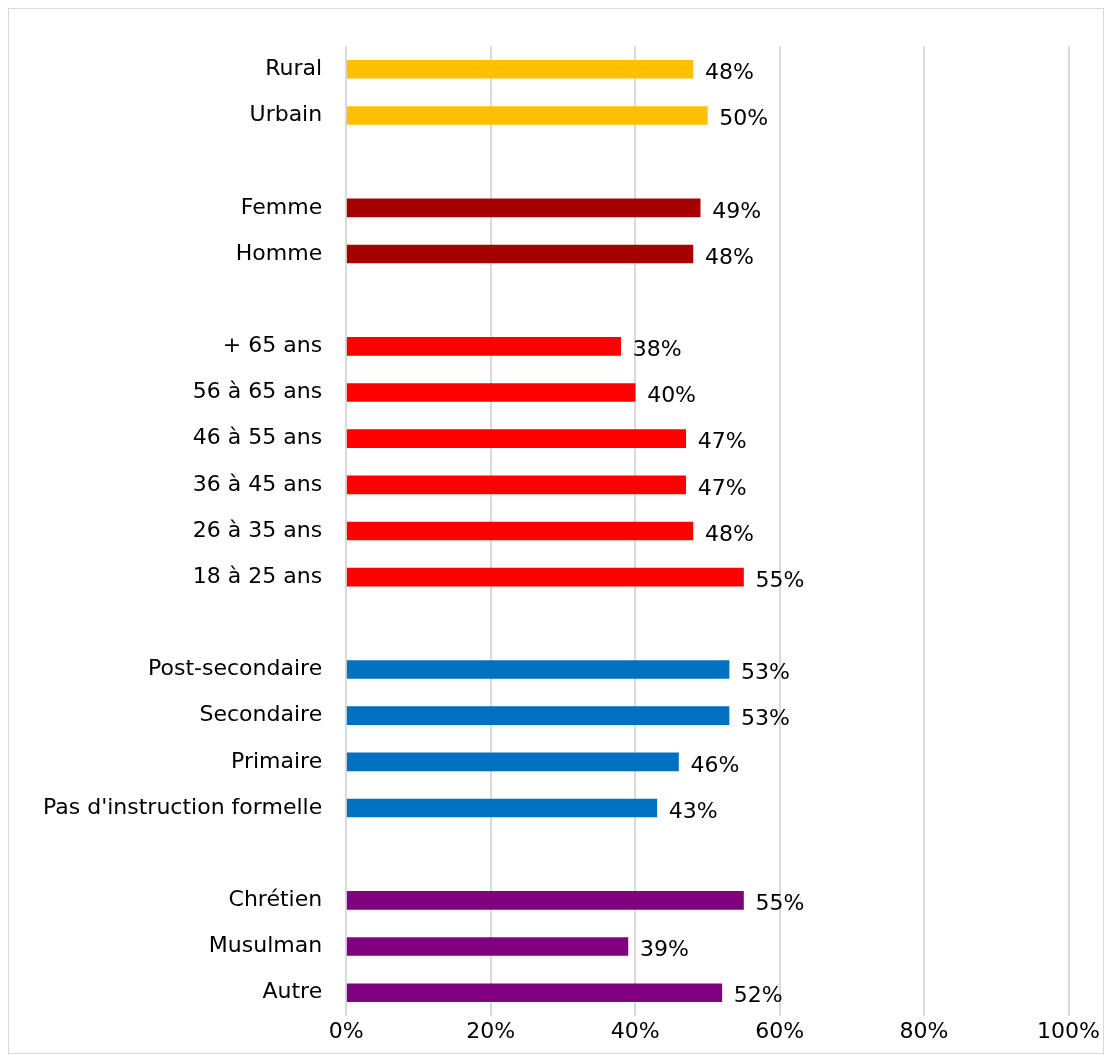  I want to click on y-tick-label: Homme, so click(279, 252).